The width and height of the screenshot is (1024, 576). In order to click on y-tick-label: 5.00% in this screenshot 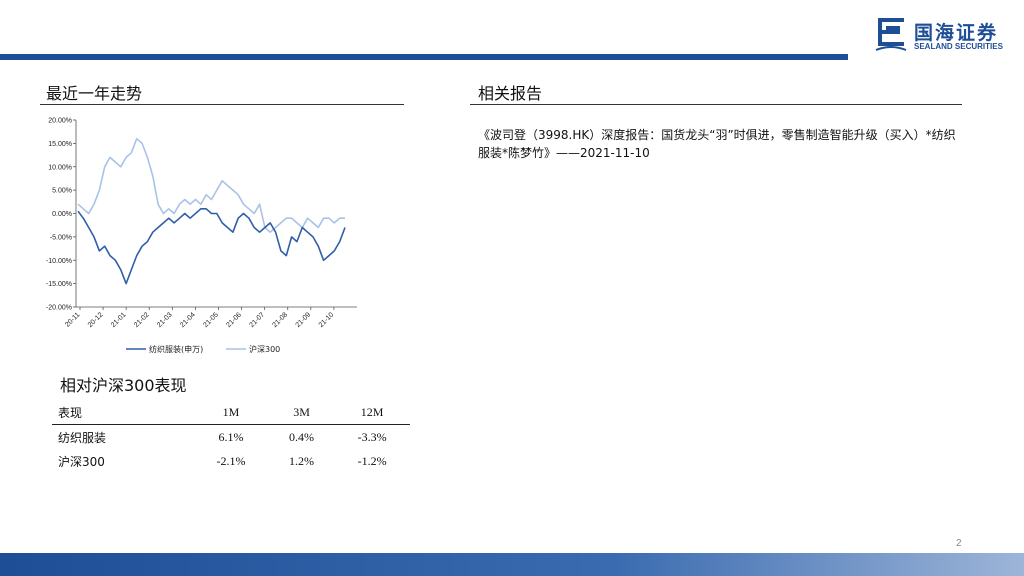, I will do `click(62, 191)`.